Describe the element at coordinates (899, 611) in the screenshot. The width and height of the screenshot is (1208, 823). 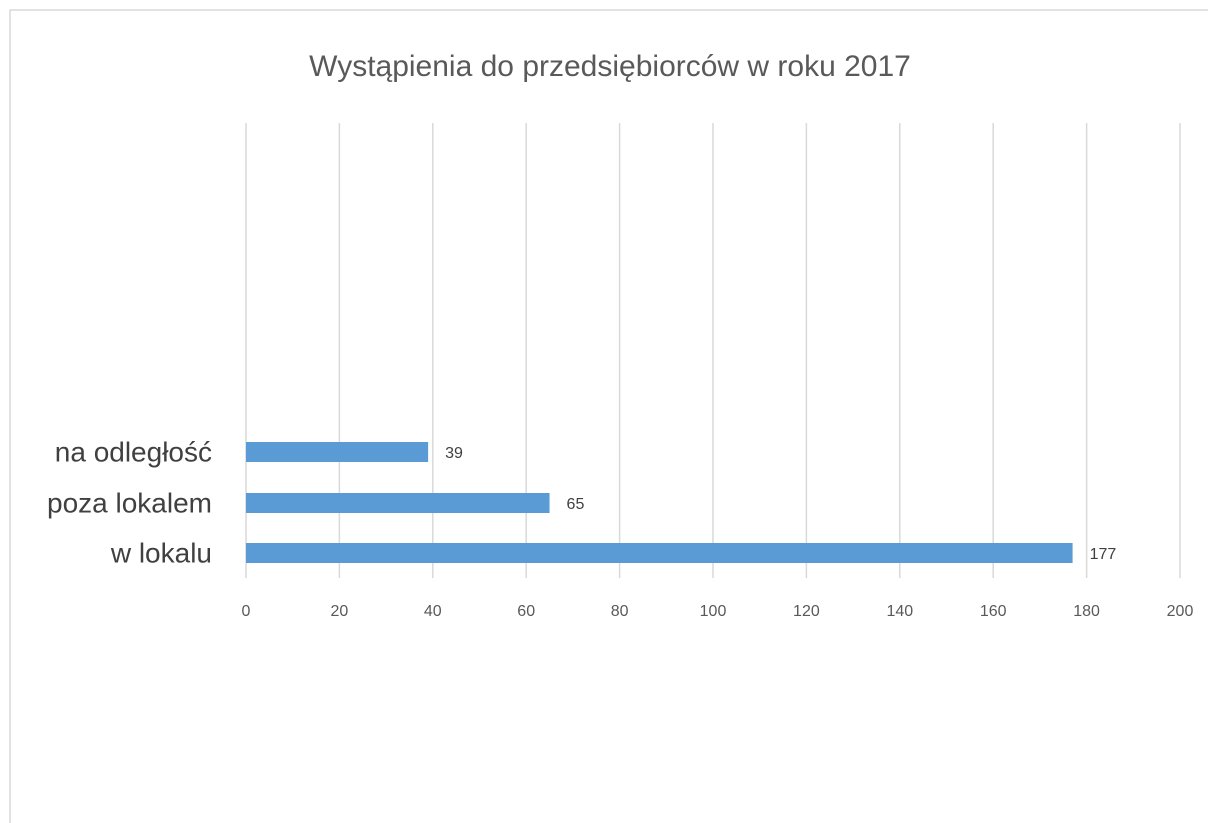
I see `x-tick-label: 140` at that location.